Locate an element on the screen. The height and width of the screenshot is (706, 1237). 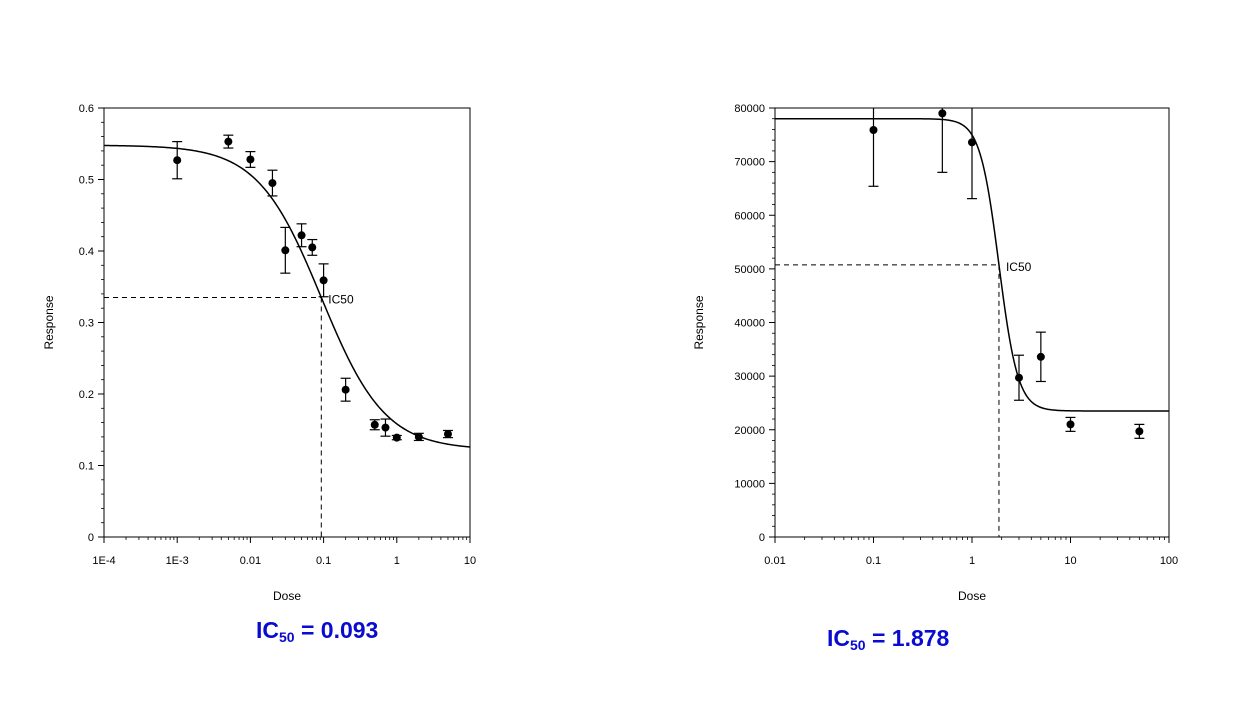
ic50-caption-value: = 1.878 is located at coordinates (907, 638).